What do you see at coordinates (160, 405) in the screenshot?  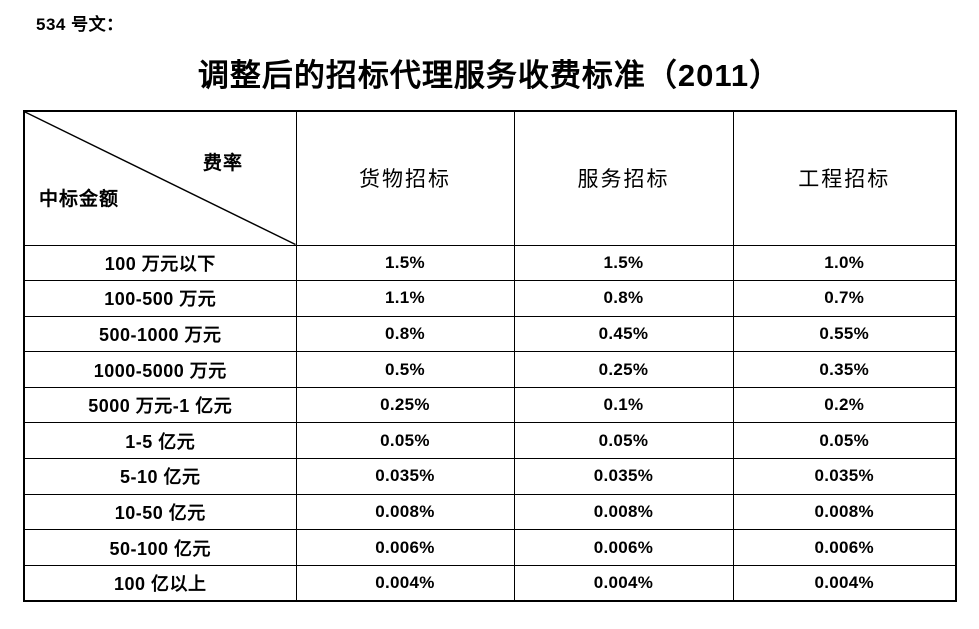 I see `row-label: 5000 万元-1 亿元` at bounding box center [160, 405].